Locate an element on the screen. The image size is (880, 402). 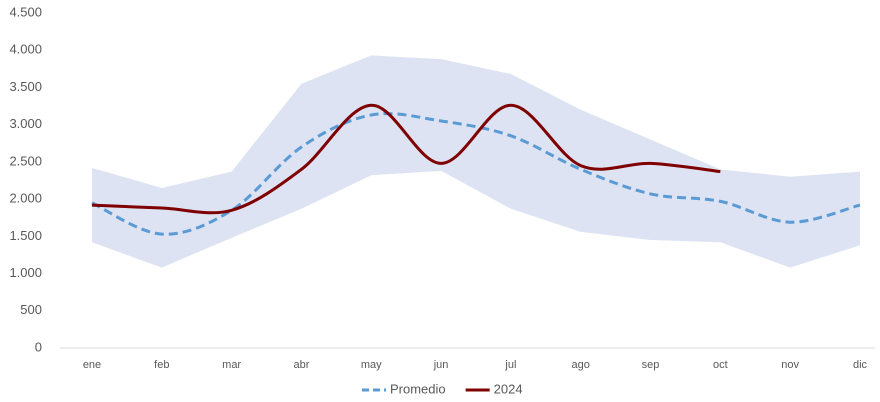
legend-label: 2024 is located at coordinates (508, 388).